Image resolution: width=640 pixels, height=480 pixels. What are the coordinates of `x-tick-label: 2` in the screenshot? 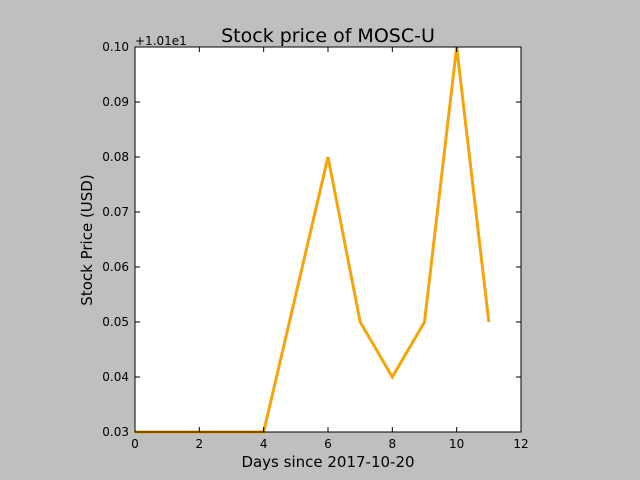 It's located at (200, 444).